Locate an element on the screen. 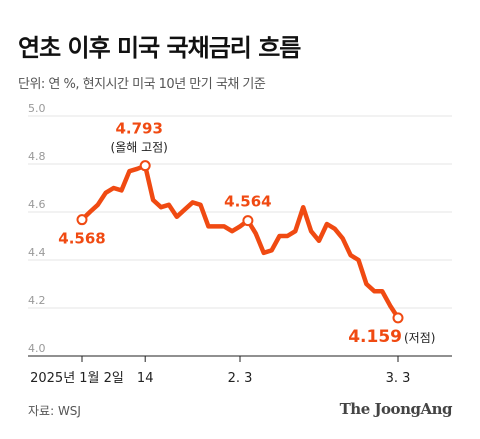 The height and width of the screenshot is (439, 480). annotation-note: (저점) is located at coordinates (419, 338).